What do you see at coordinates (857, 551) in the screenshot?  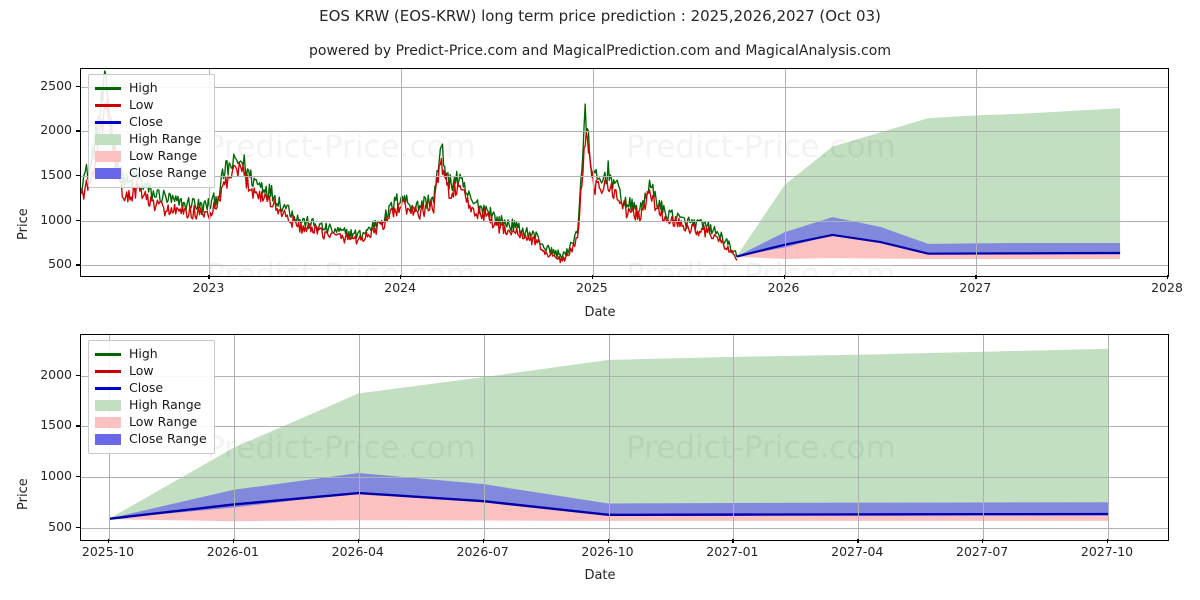 I see `x-tick-label: 2027-04` at bounding box center [857, 551].